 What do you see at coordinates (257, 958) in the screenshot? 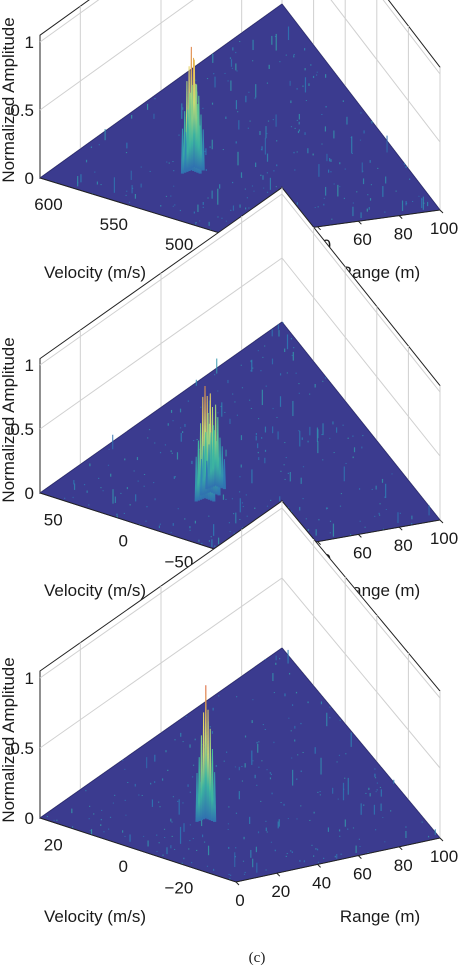
I see `figure-caption: (c)` at bounding box center [257, 958].